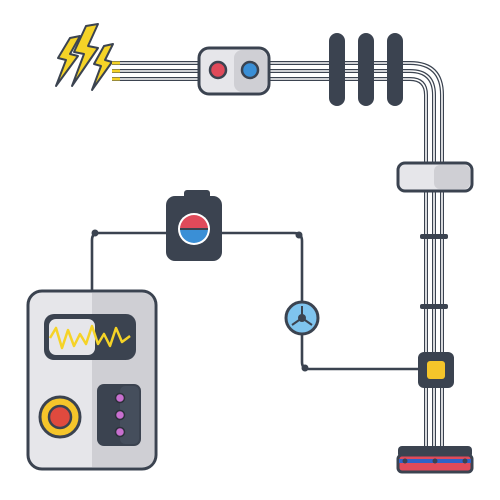  What do you see at coordinates (92, 380) in the screenshot?
I see `multimeter-icon` at bounding box center [92, 380].